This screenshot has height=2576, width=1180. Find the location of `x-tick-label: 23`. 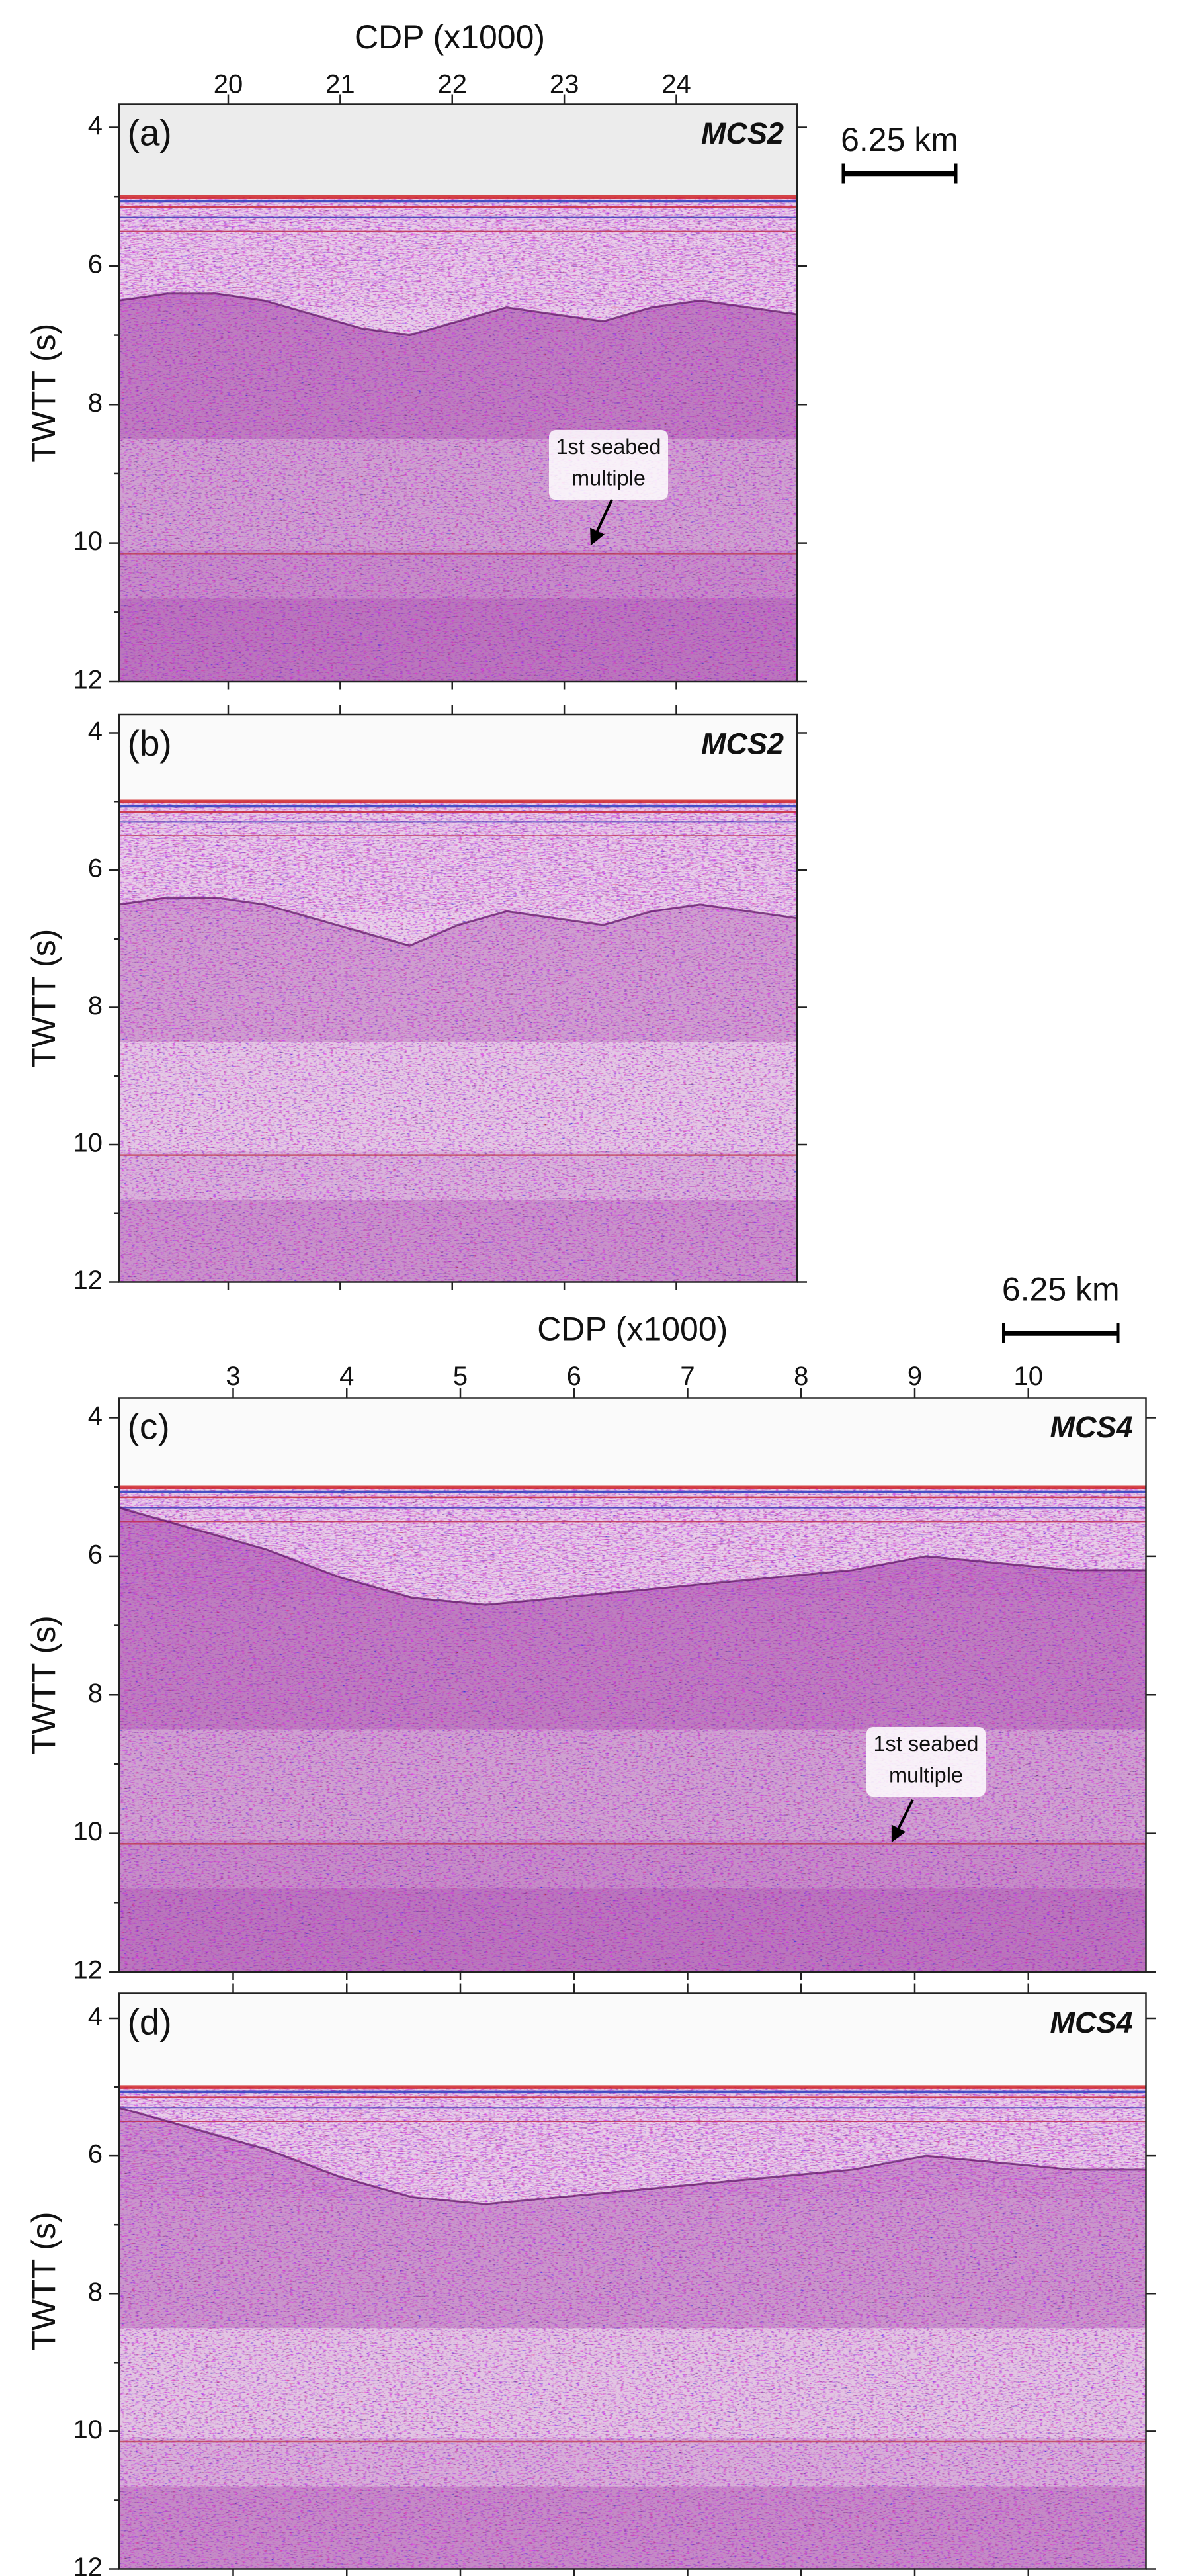

x-tick-label: 23 is located at coordinates (564, 84).